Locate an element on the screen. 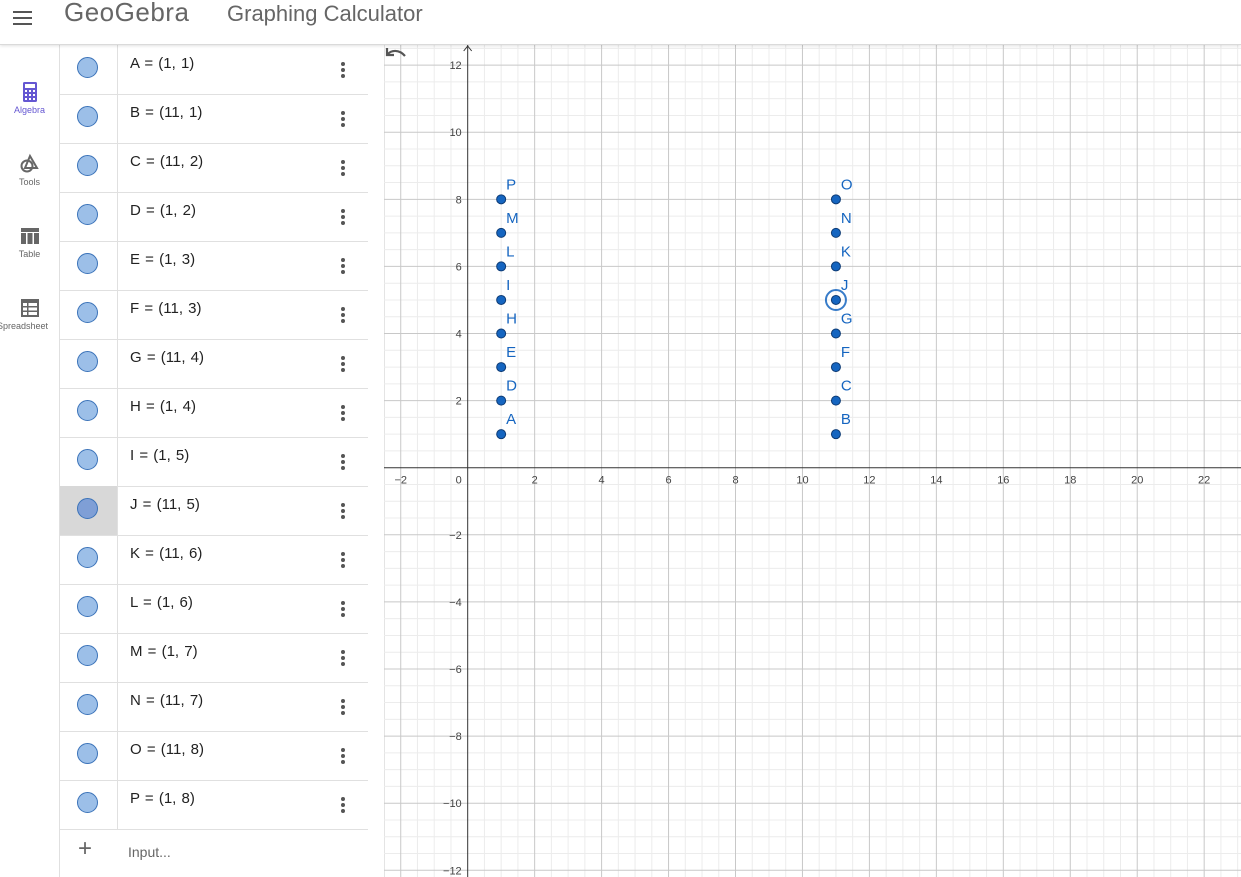  tools-icon is located at coordinates (30, 164).